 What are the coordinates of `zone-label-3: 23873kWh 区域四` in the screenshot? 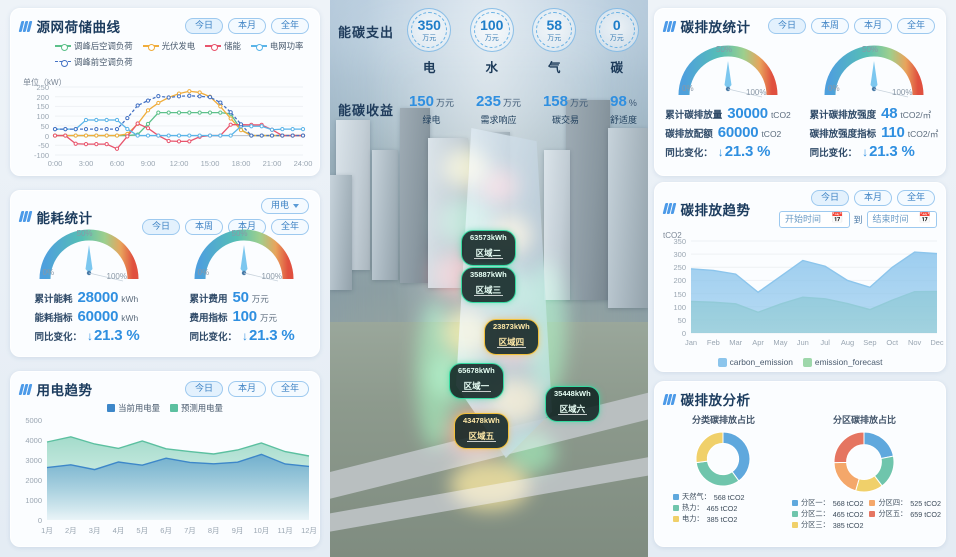 It's located at (511, 337).